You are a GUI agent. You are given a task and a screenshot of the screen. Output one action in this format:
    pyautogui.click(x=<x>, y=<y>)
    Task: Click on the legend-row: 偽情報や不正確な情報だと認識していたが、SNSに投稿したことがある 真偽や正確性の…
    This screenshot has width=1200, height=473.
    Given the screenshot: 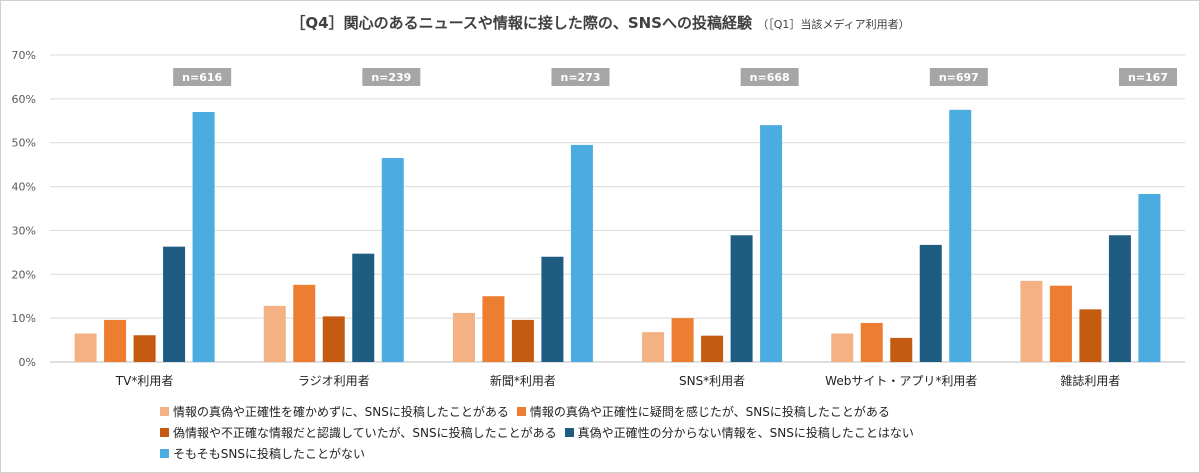 What is the action you would take?
    pyautogui.click(x=600, y=432)
    